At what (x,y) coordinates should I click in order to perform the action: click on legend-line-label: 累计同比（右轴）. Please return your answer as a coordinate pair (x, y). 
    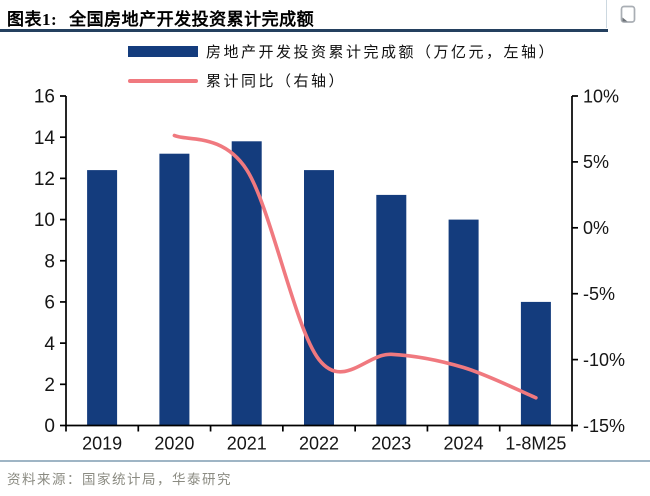
    Looking at the image, I should click on (276, 82).